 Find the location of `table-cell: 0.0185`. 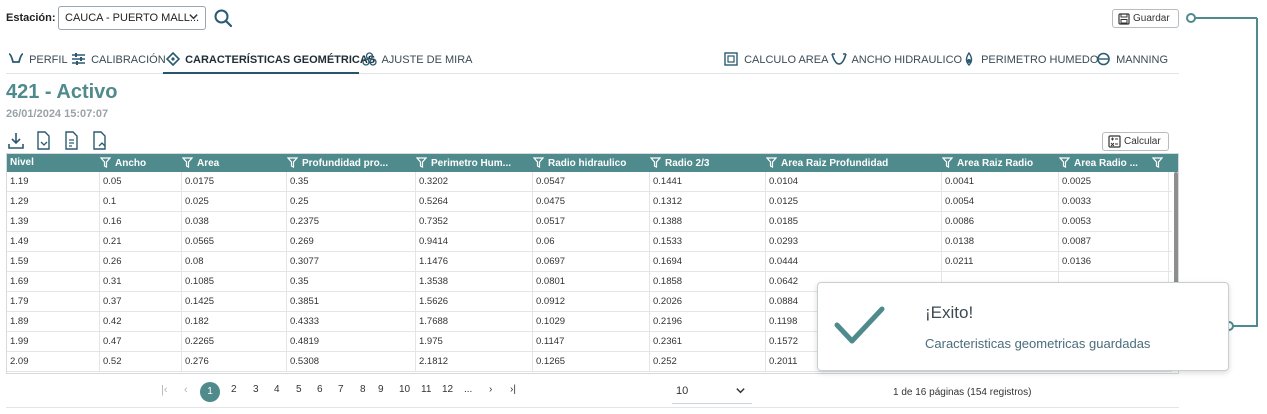

table-cell: 0.0185 is located at coordinates (854, 222).